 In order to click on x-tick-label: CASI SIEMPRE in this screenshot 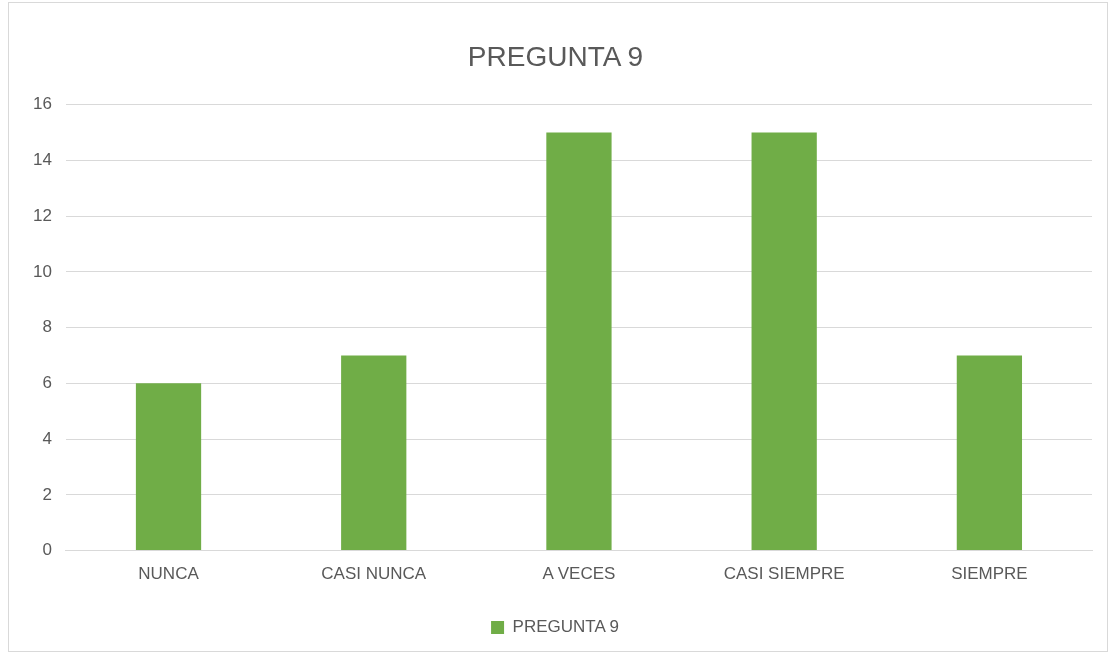, I will do `click(784, 574)`.